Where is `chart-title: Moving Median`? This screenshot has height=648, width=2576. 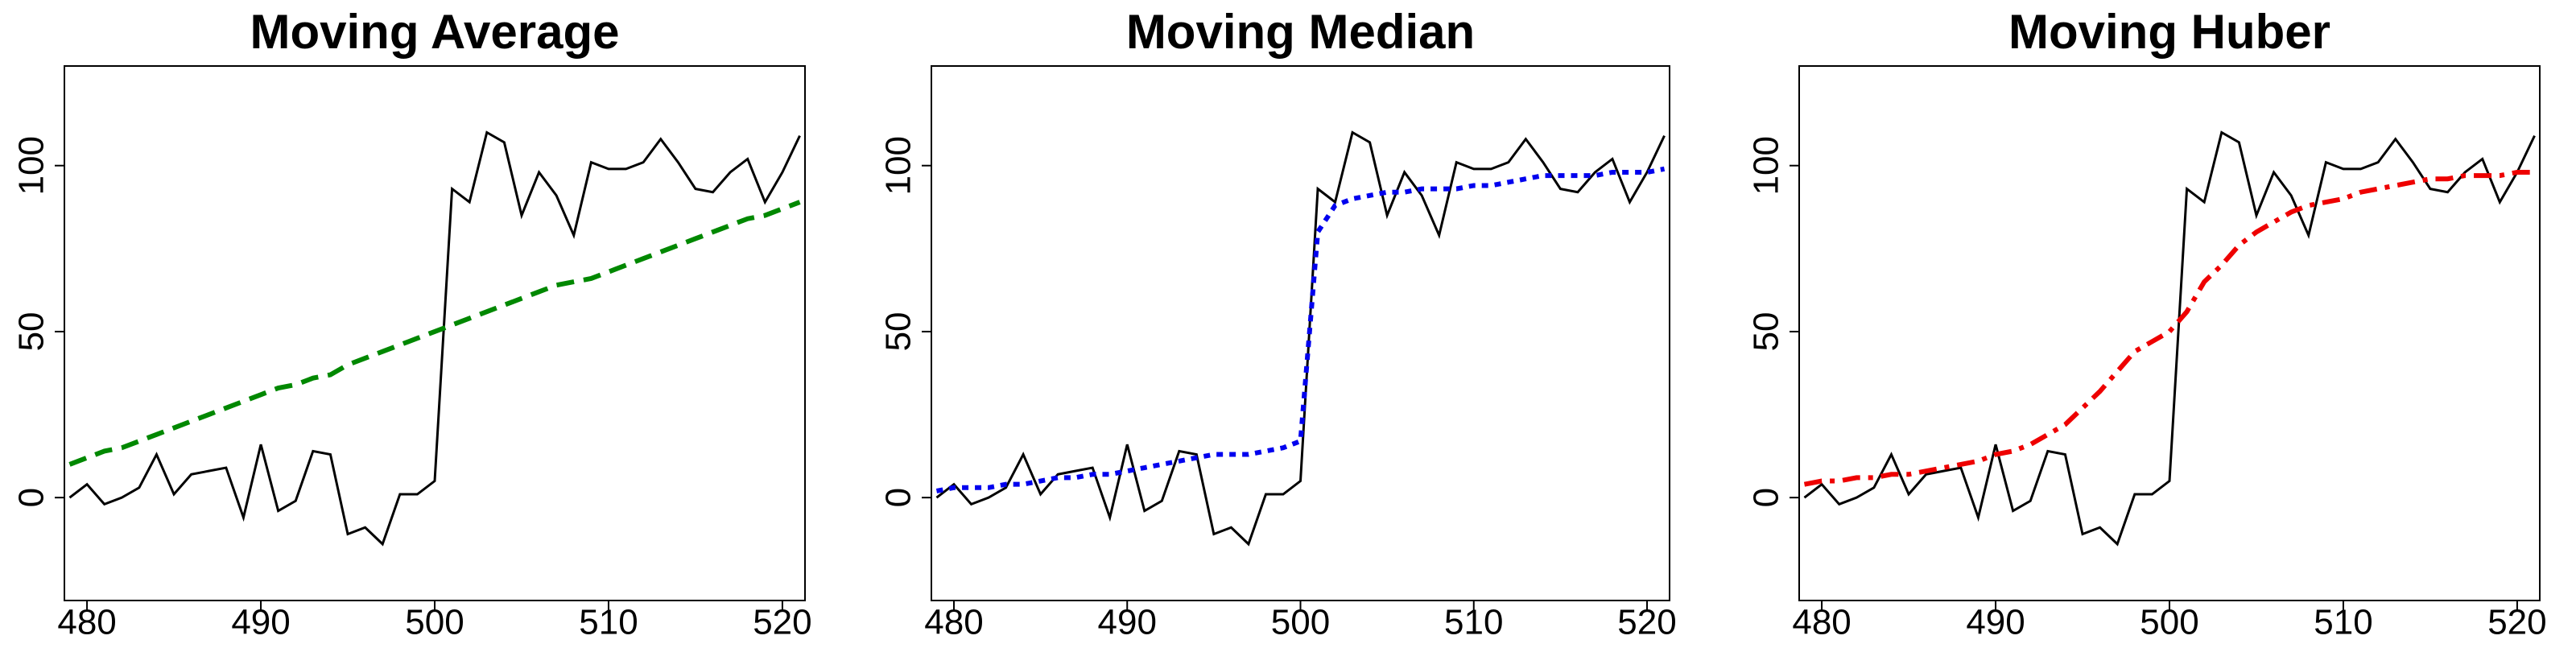
chart-title: Moving Median is located at coordinates (1300, 32).